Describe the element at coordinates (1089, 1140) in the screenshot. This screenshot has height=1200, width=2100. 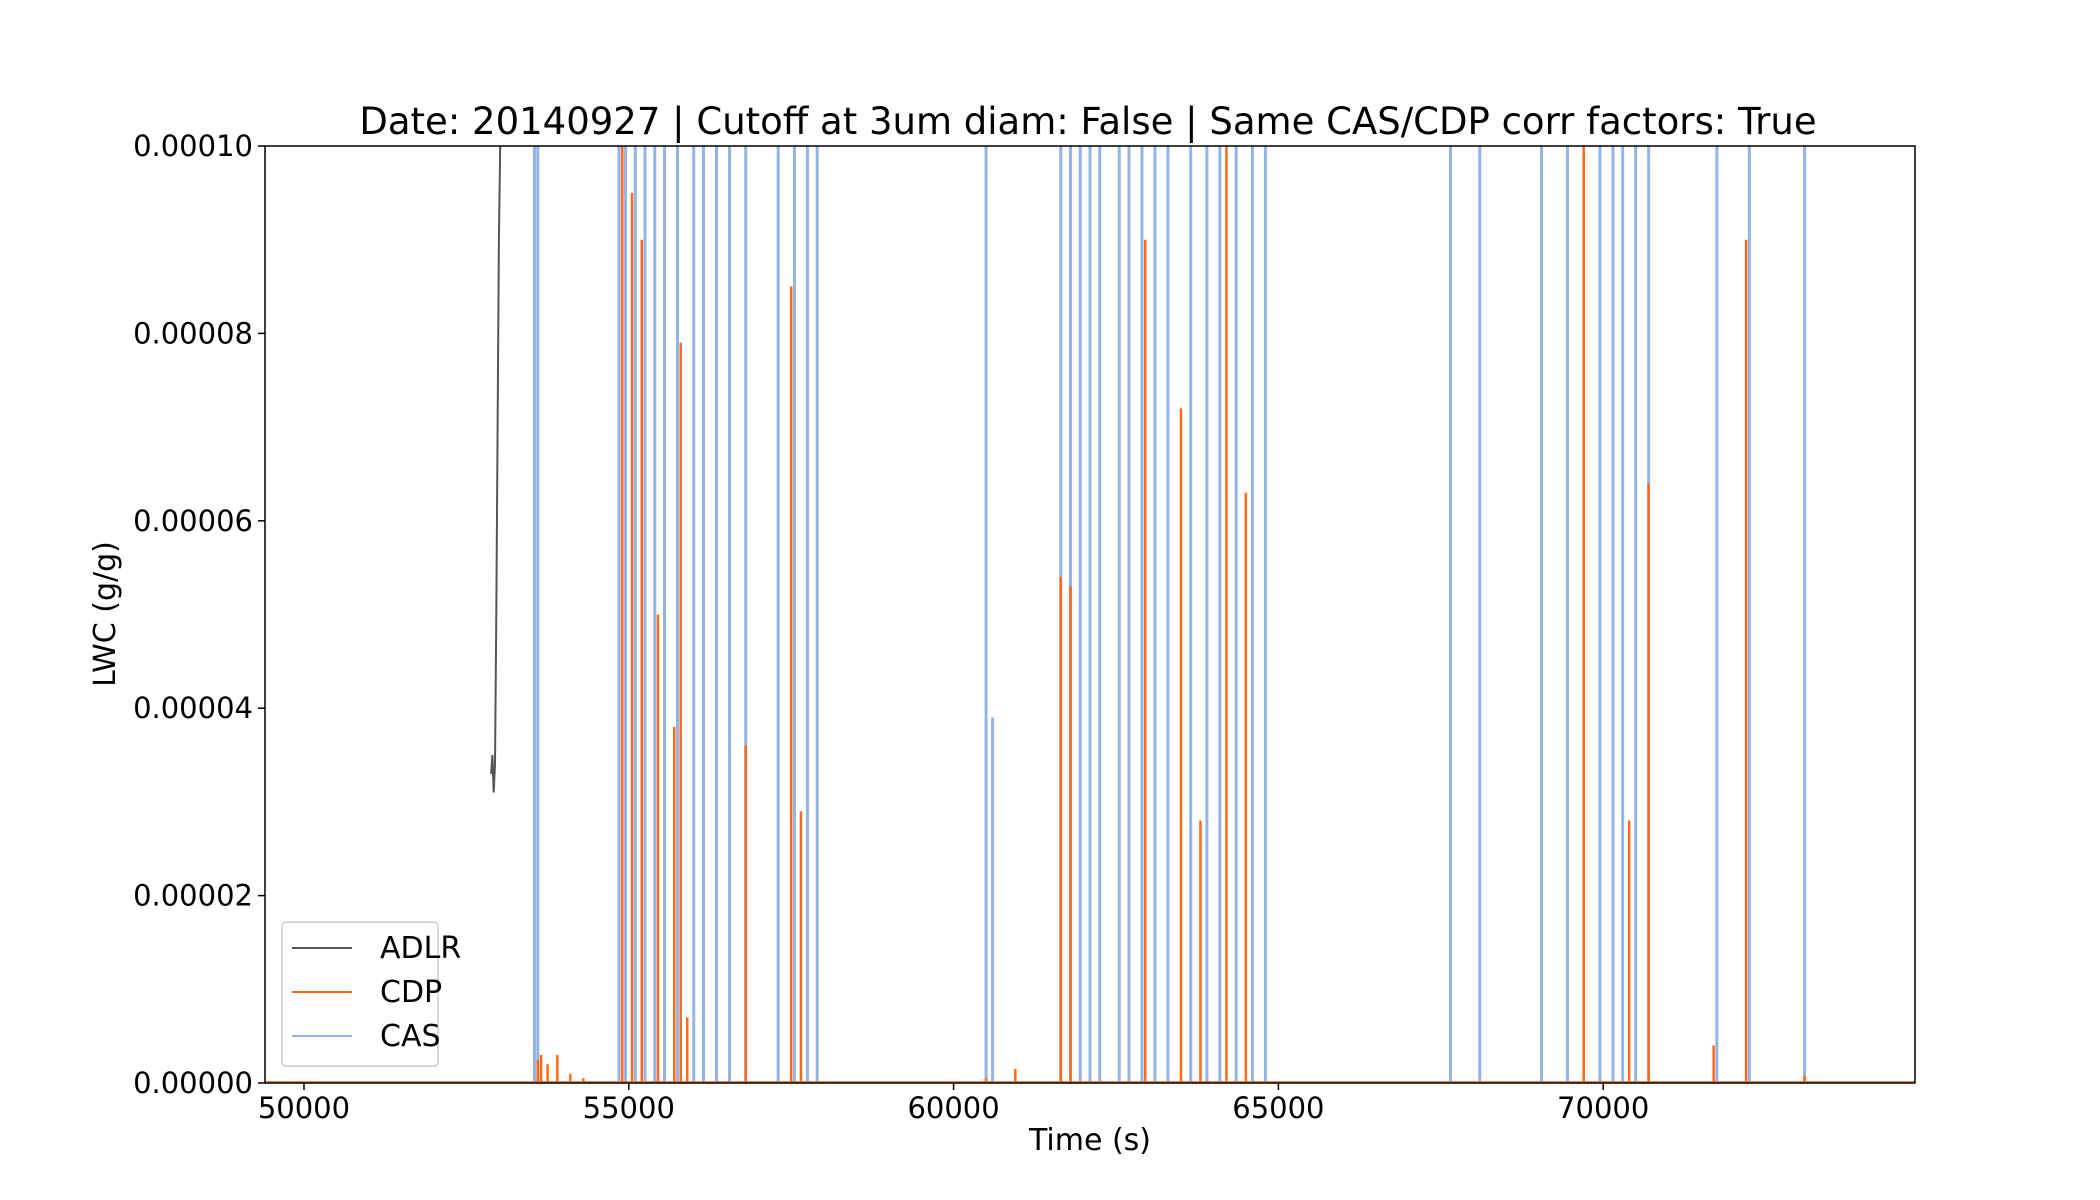
I see `x-axis-title: Time (s)` at that location.